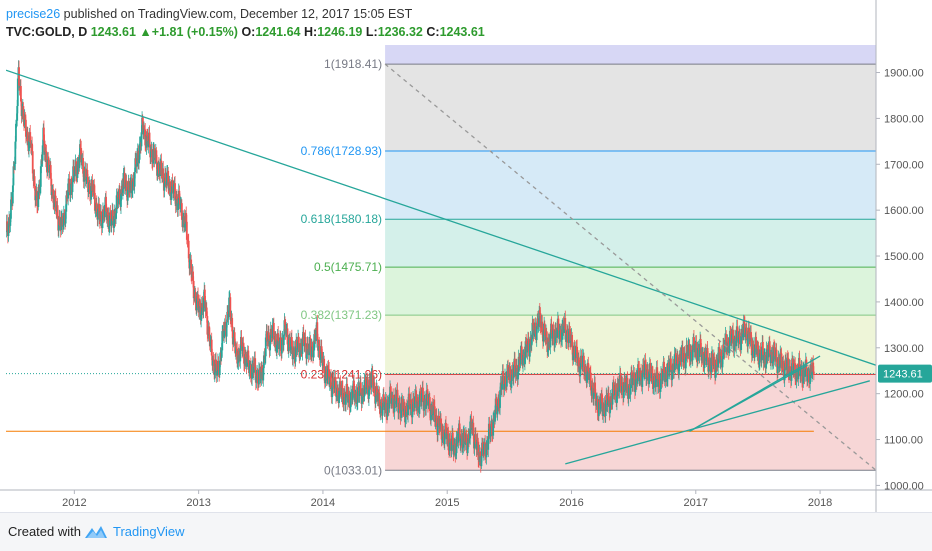 This screenshot has height=551, width=932. Describe the element at coordinates (33, 14) in the screenshot. I see `author-link: precise26` at that location.